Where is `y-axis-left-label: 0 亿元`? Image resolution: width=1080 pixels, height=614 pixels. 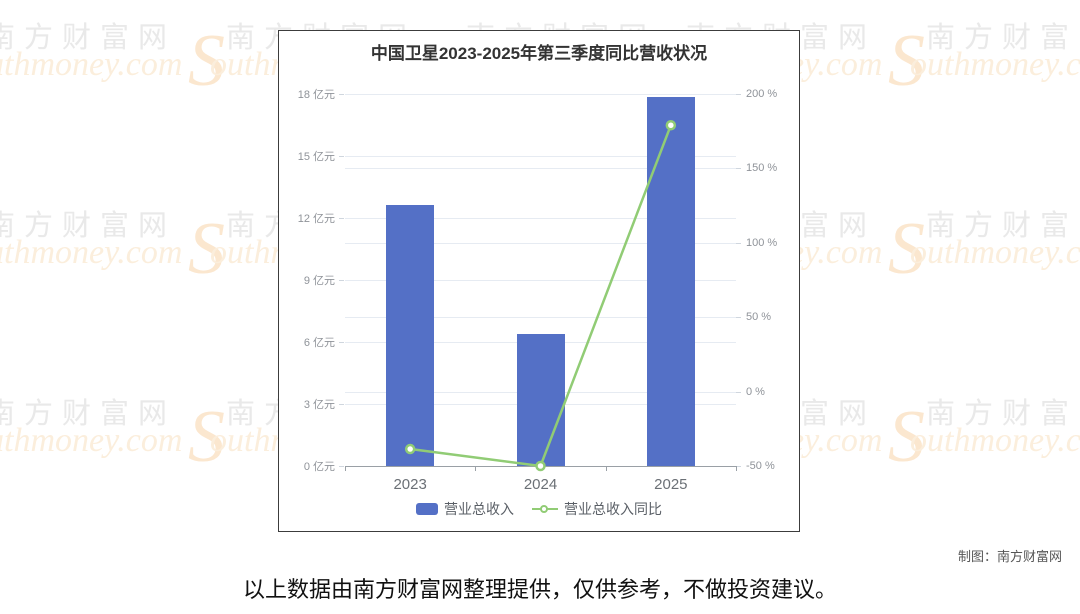
y-axis-left-label: 0 亿元 is located at coordinates (319, 467).